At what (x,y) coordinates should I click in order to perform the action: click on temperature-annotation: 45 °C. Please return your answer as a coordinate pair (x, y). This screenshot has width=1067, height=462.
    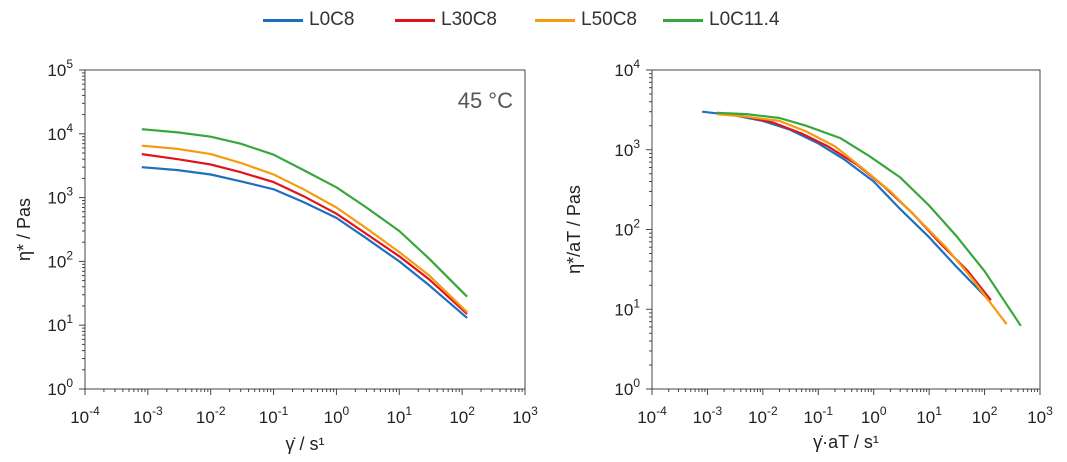
    Looking at the image, I should click on (485, 100).